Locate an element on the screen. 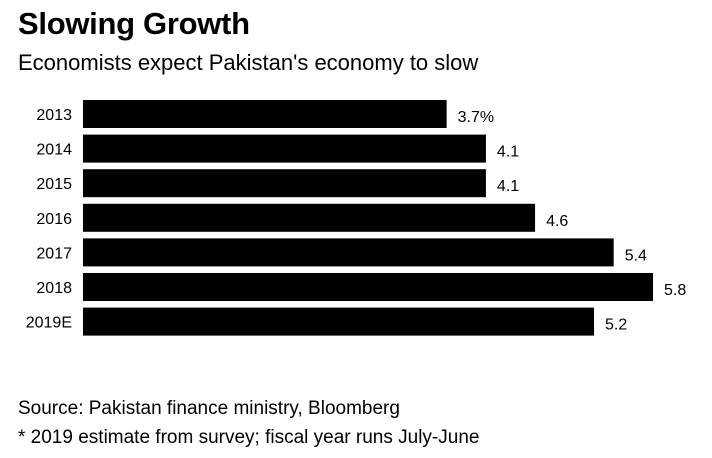  value-label: 4.6 is located at coordinates (557, 221).